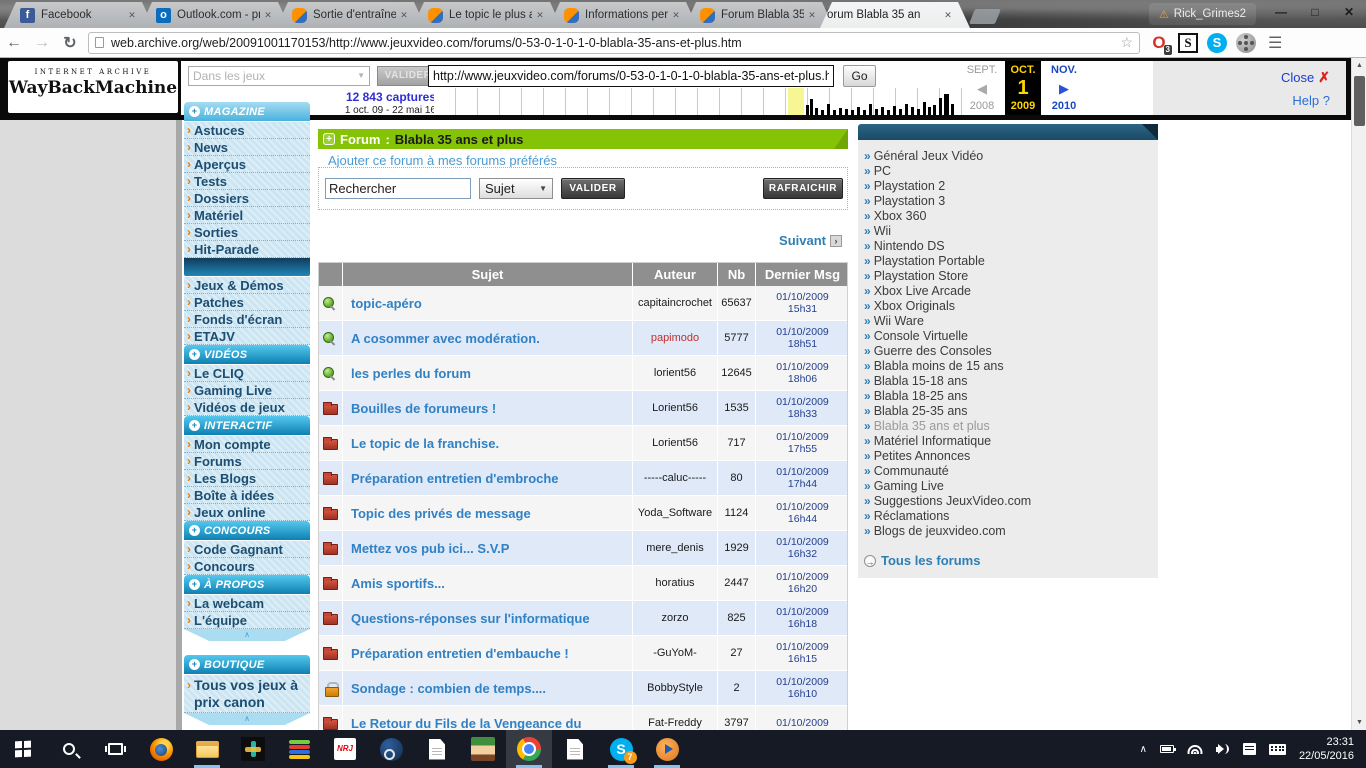  I want to click on taskbar-skype: 7, so click(621, 749).